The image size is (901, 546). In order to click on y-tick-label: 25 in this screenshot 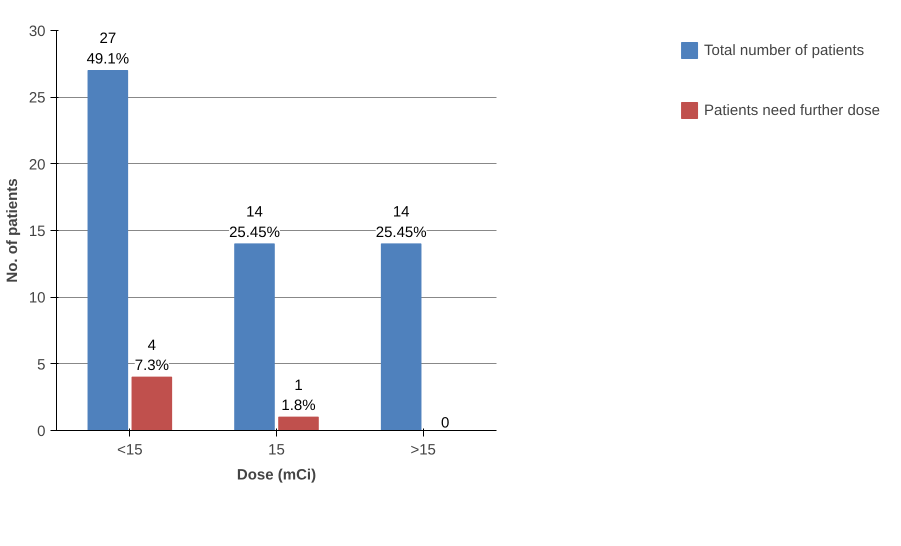, I will do `click(37, 98)`.